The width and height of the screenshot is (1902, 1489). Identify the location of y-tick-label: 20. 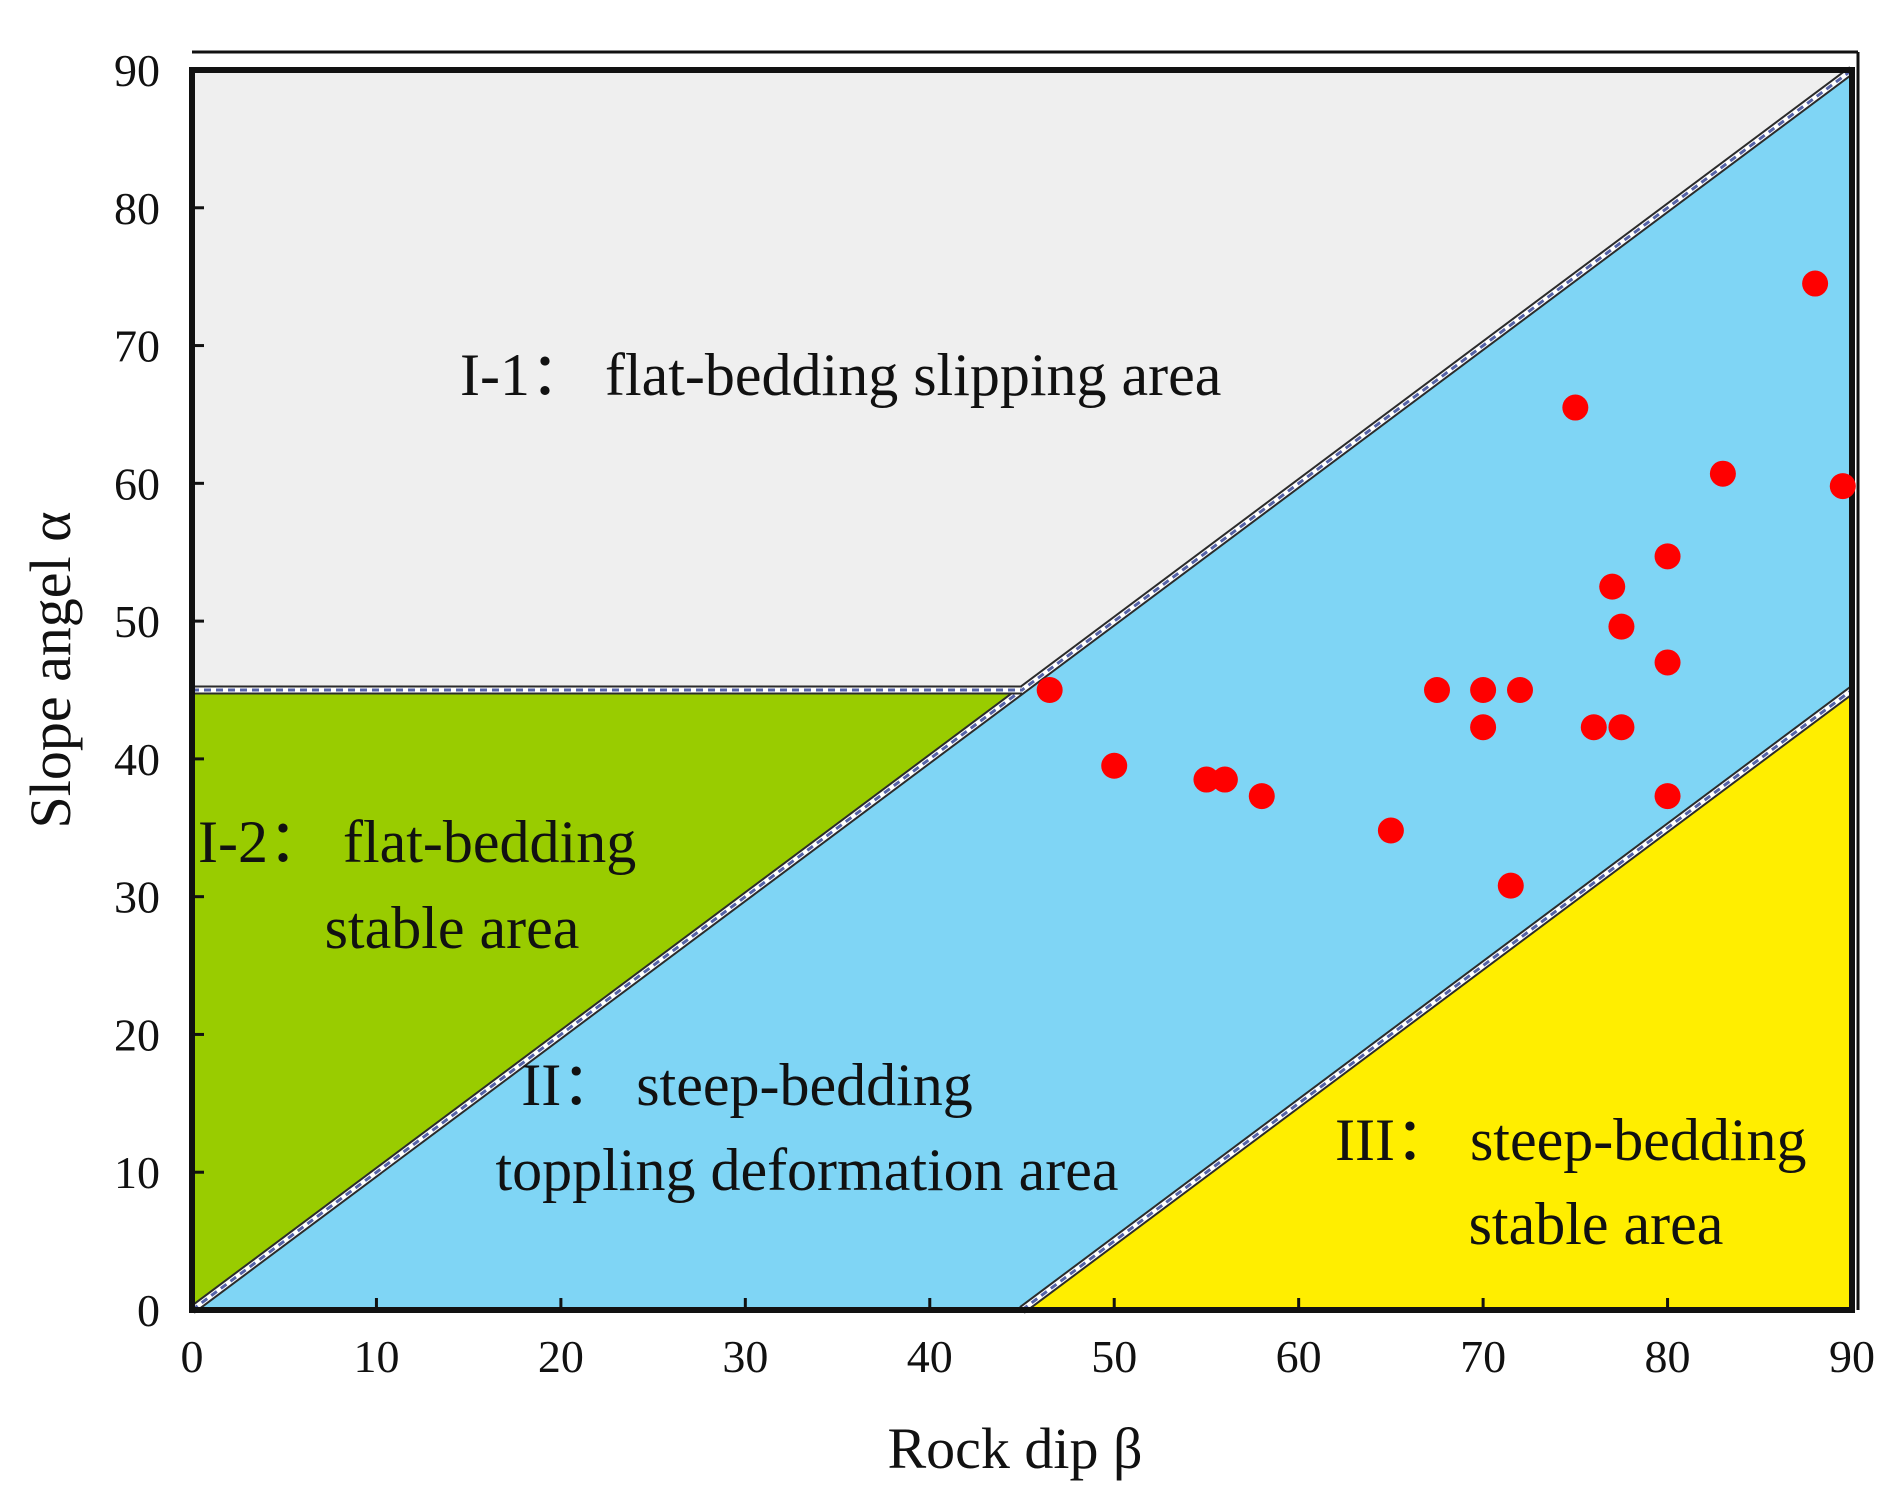
(137, 1034).